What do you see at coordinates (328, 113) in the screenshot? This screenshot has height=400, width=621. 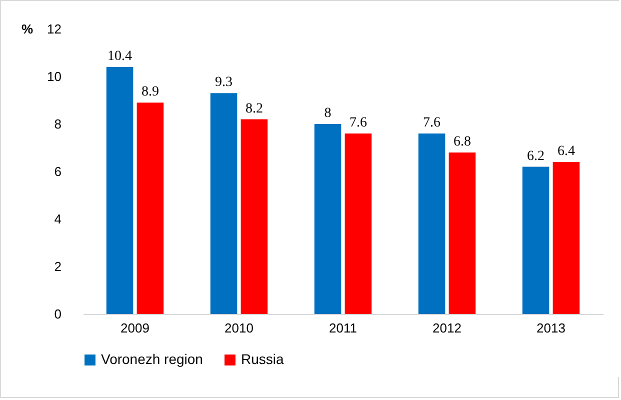 I see `data-label: 8` at bounding box center [328, 113].